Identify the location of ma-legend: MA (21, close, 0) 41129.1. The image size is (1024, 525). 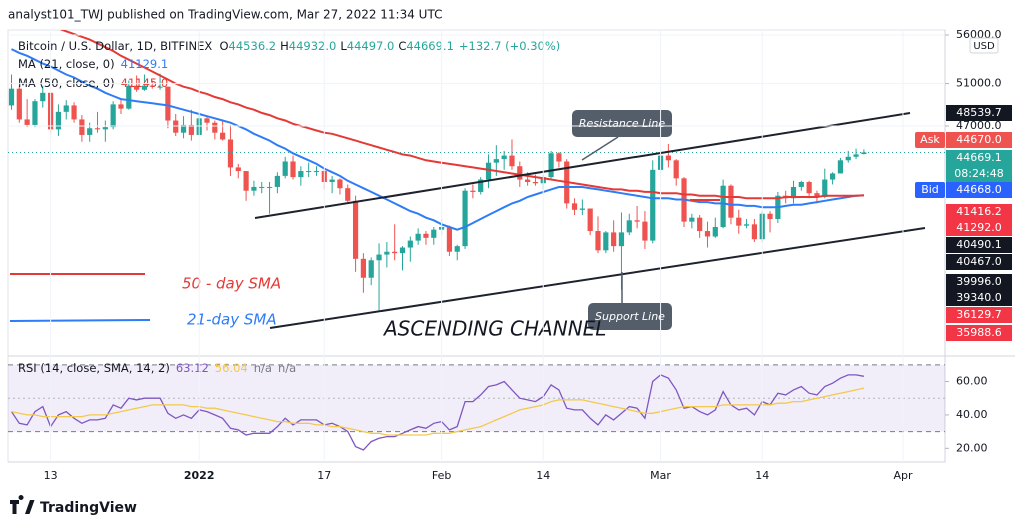
(93, 64).